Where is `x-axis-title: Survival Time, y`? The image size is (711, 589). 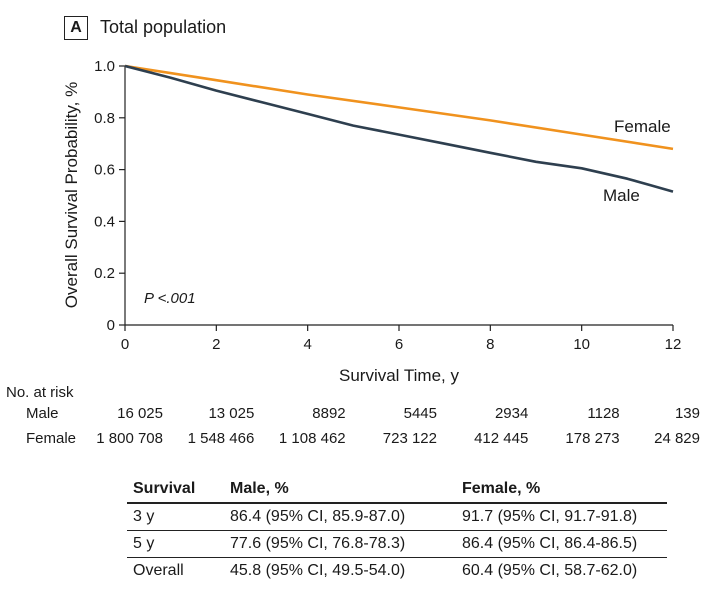
x-axis-title: Survival Time, y is located at coordinates (399, 375).